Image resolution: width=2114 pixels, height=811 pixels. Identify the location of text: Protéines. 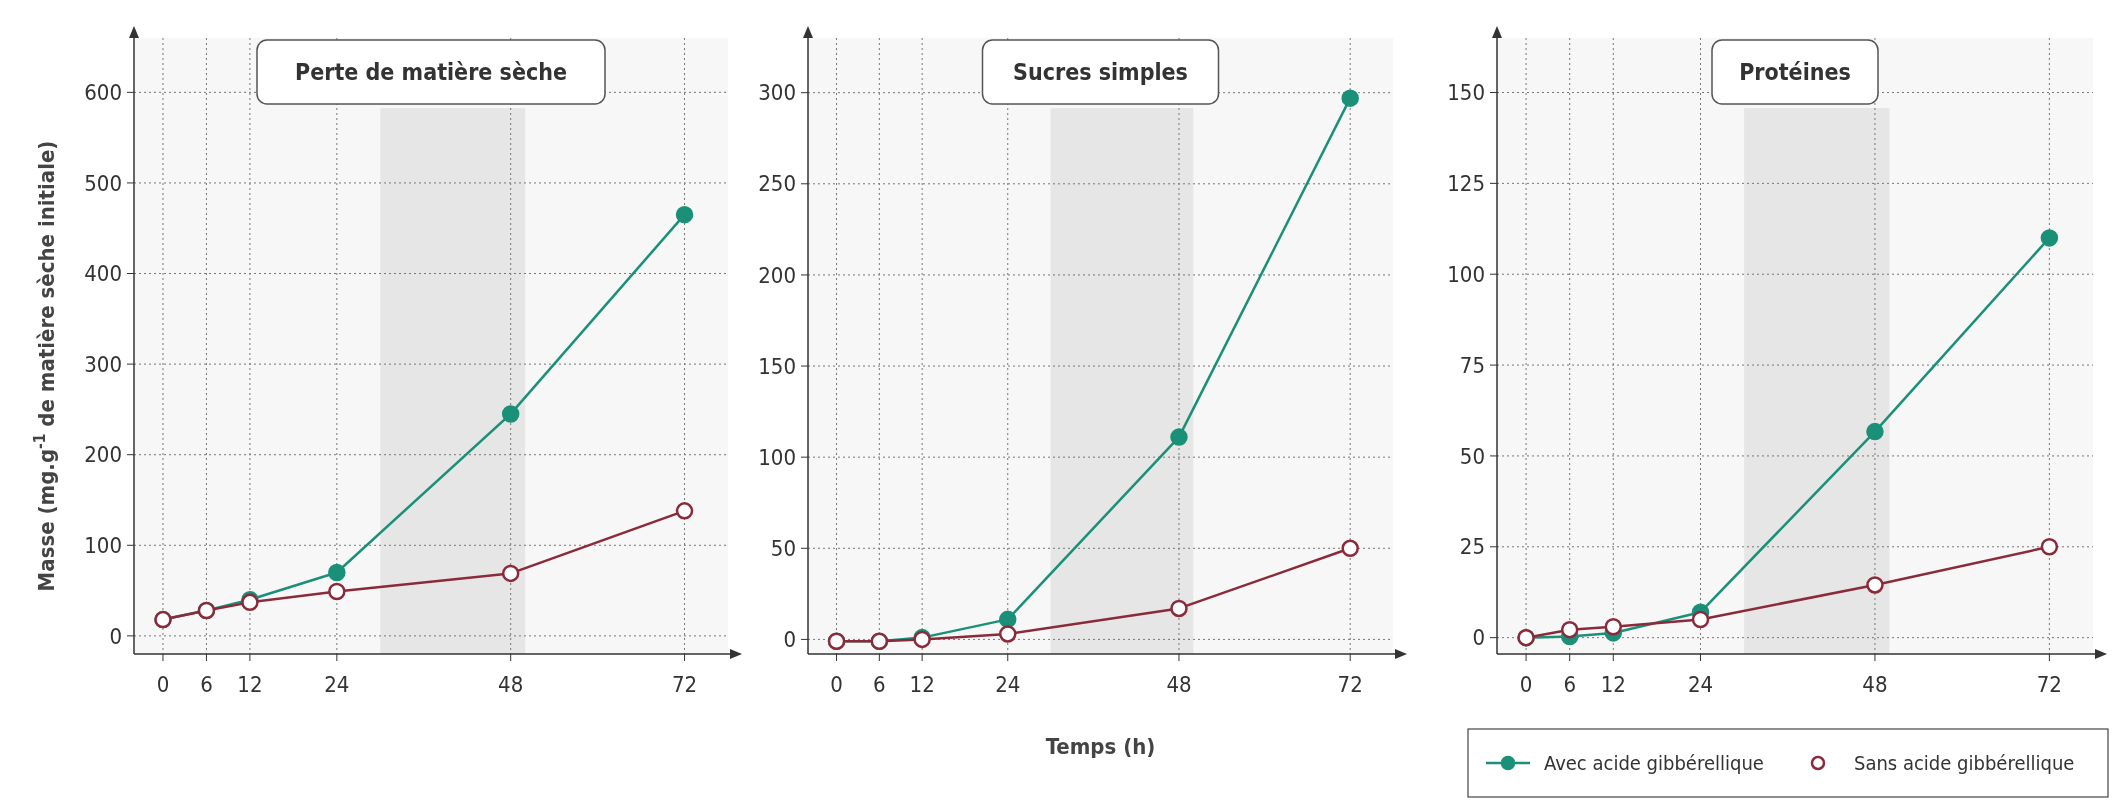
(1795, 72).